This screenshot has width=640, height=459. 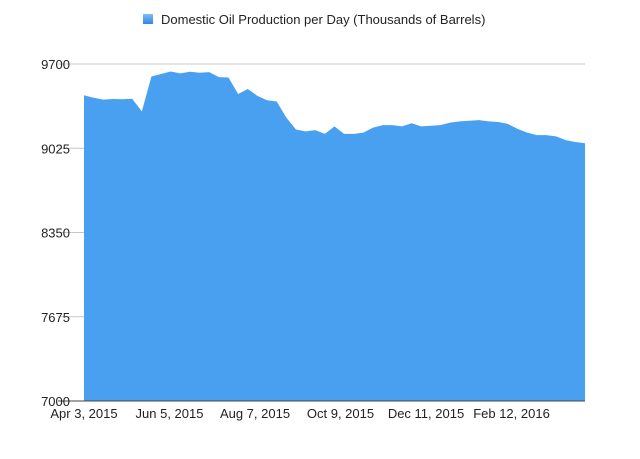 I want to click on x-tick-label: Dec 11, 2015, so click(x=426, y=413).